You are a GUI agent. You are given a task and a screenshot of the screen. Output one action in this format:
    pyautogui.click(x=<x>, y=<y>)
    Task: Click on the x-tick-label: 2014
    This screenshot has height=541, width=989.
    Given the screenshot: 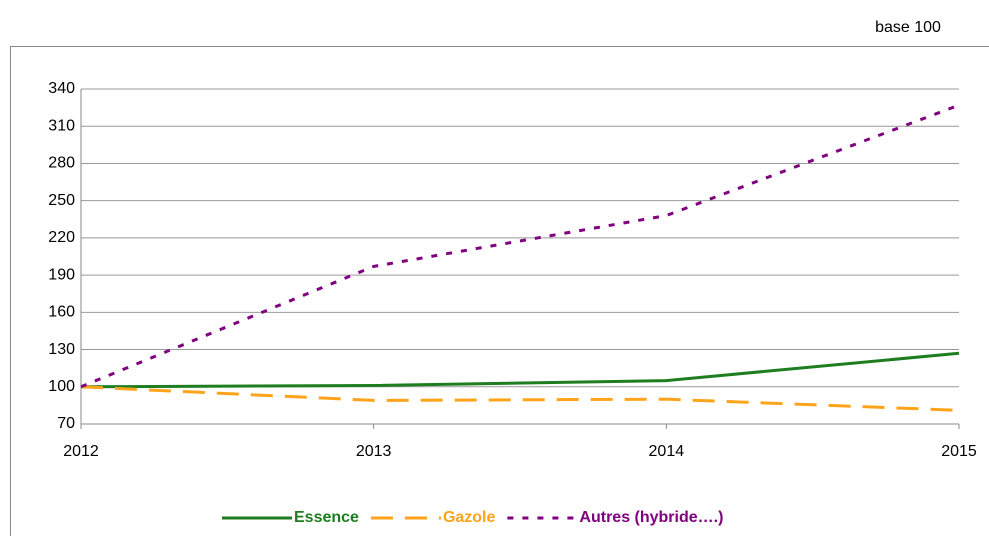 What is the action you would take?
    pyautogui.click(x=667, y=451)
    